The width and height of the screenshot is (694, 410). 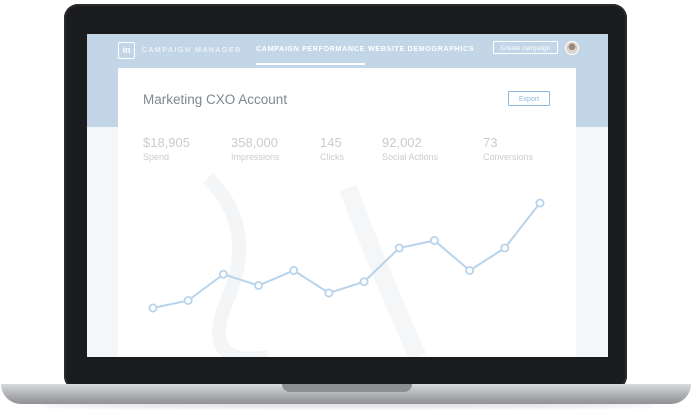 I want to click on series-line, so click(x=346, y=255).